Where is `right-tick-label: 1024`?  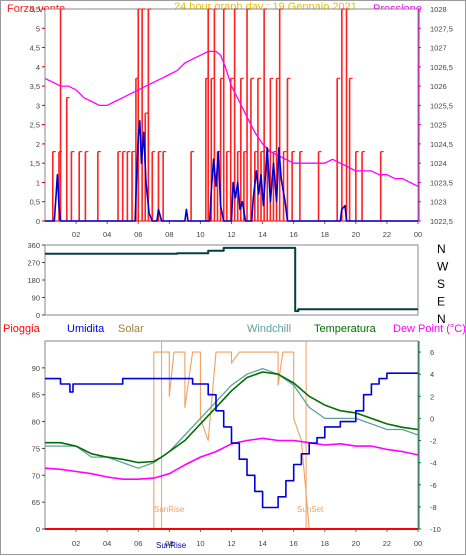 right-tick-label: 1024 is located at coordinates (438, 163).